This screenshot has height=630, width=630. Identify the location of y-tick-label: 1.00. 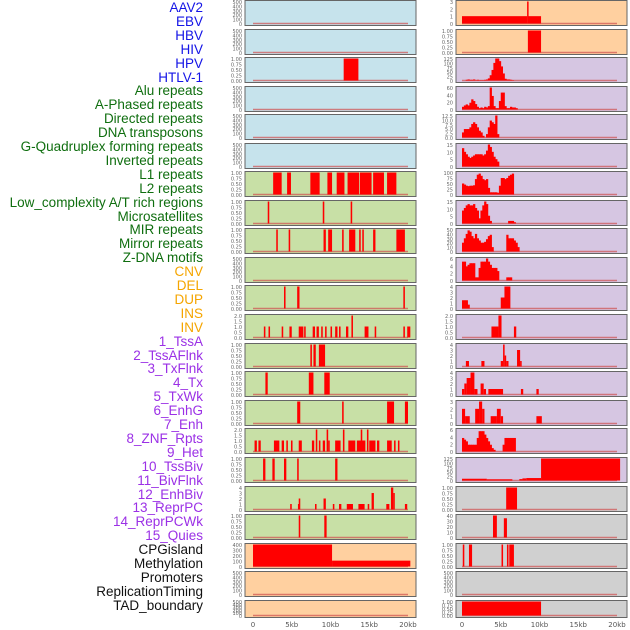
(236, 288).